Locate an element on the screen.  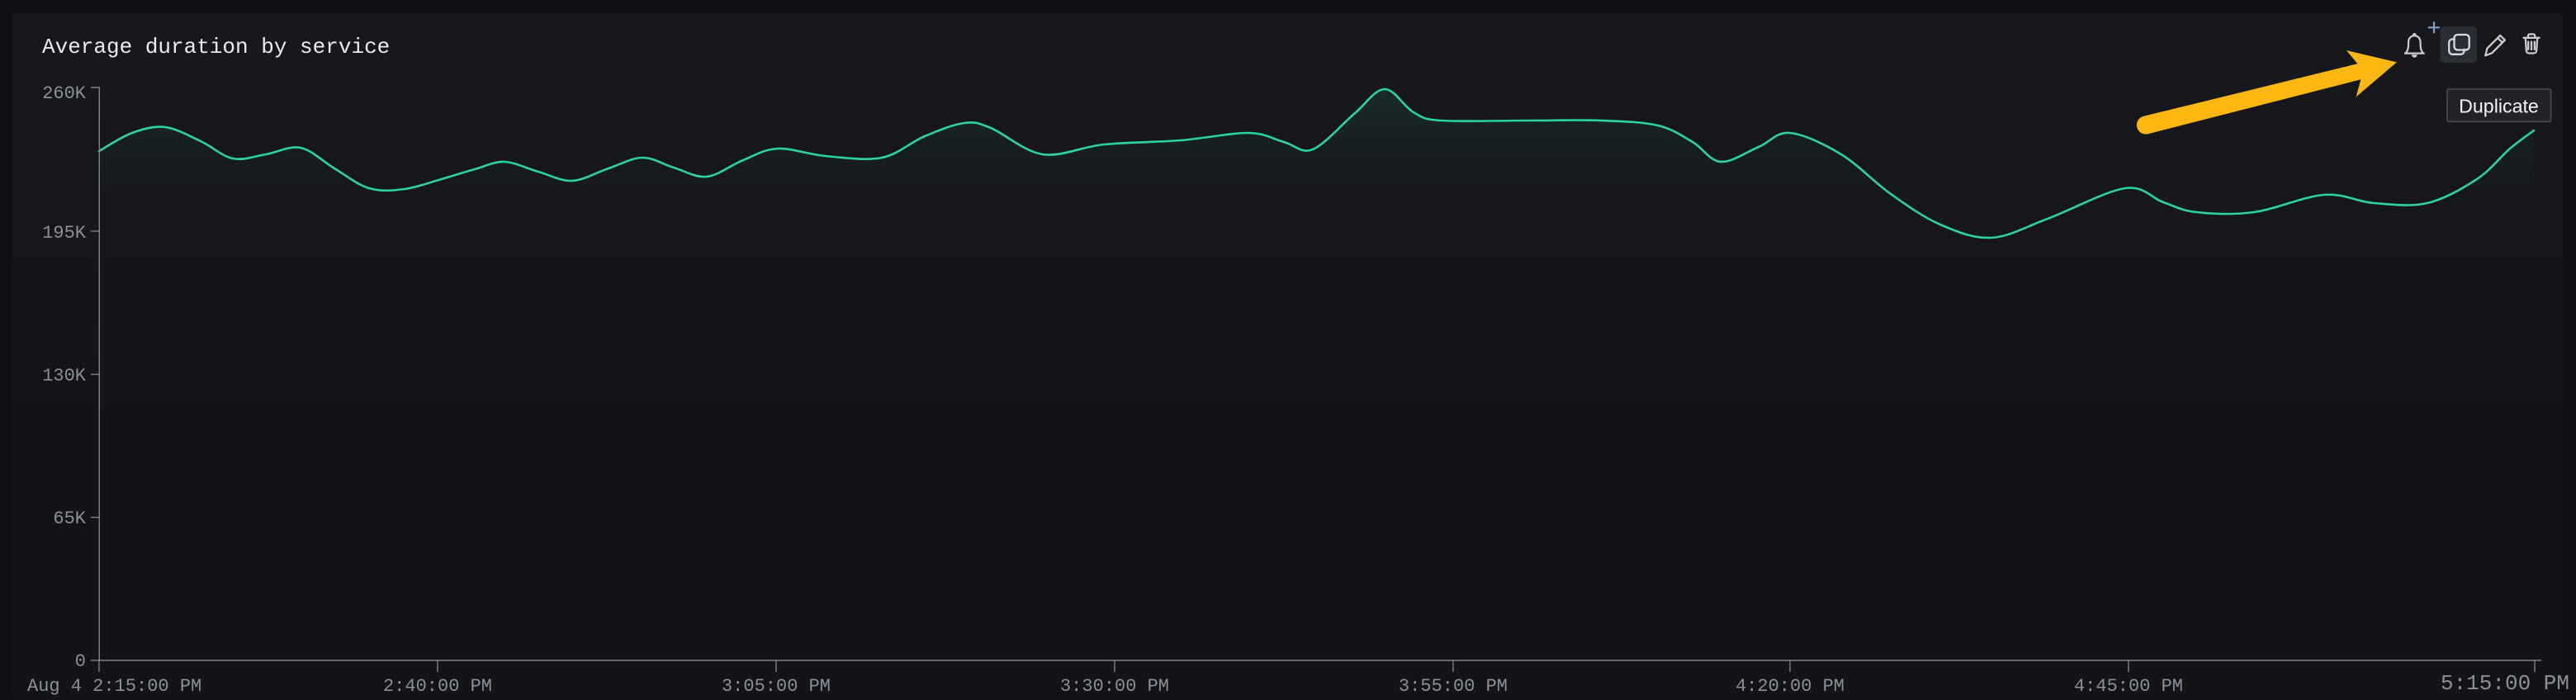
svg-text: 3:05:00 PM is located at coordinates (776, 686).